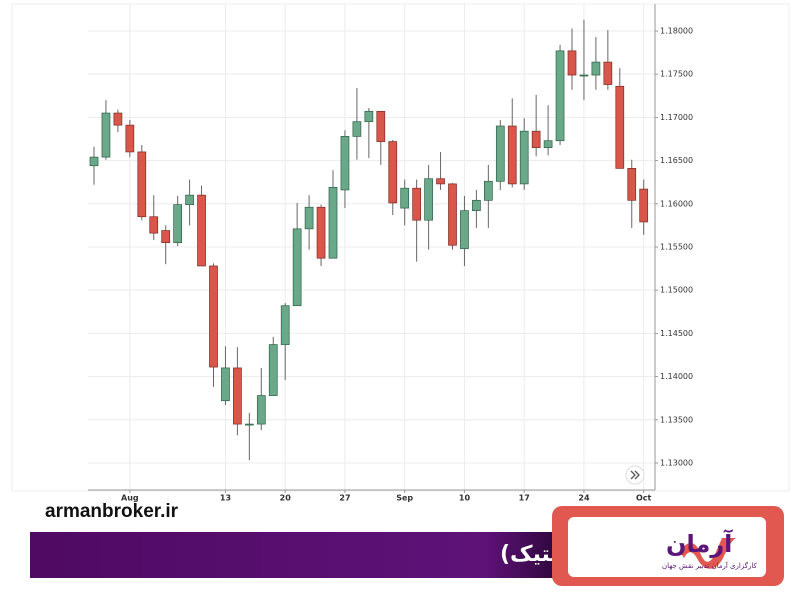  Describe the element at coordinates (635, 475) in the screenshot. I see `scroll-button` at that location.